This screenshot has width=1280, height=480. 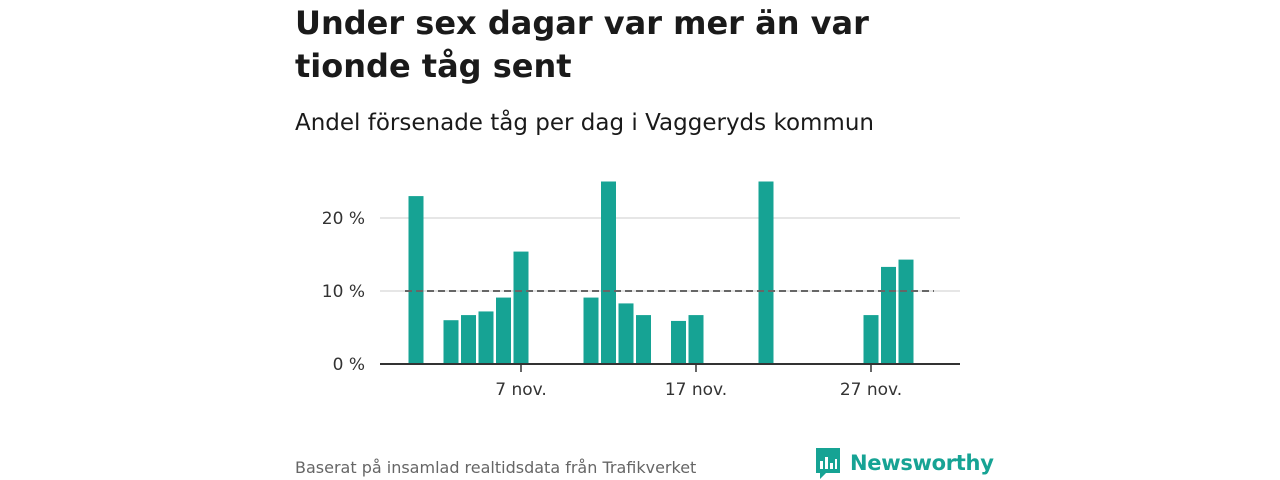 I want to click on logo-text: Newsworthy, so click(x=922, y=463).